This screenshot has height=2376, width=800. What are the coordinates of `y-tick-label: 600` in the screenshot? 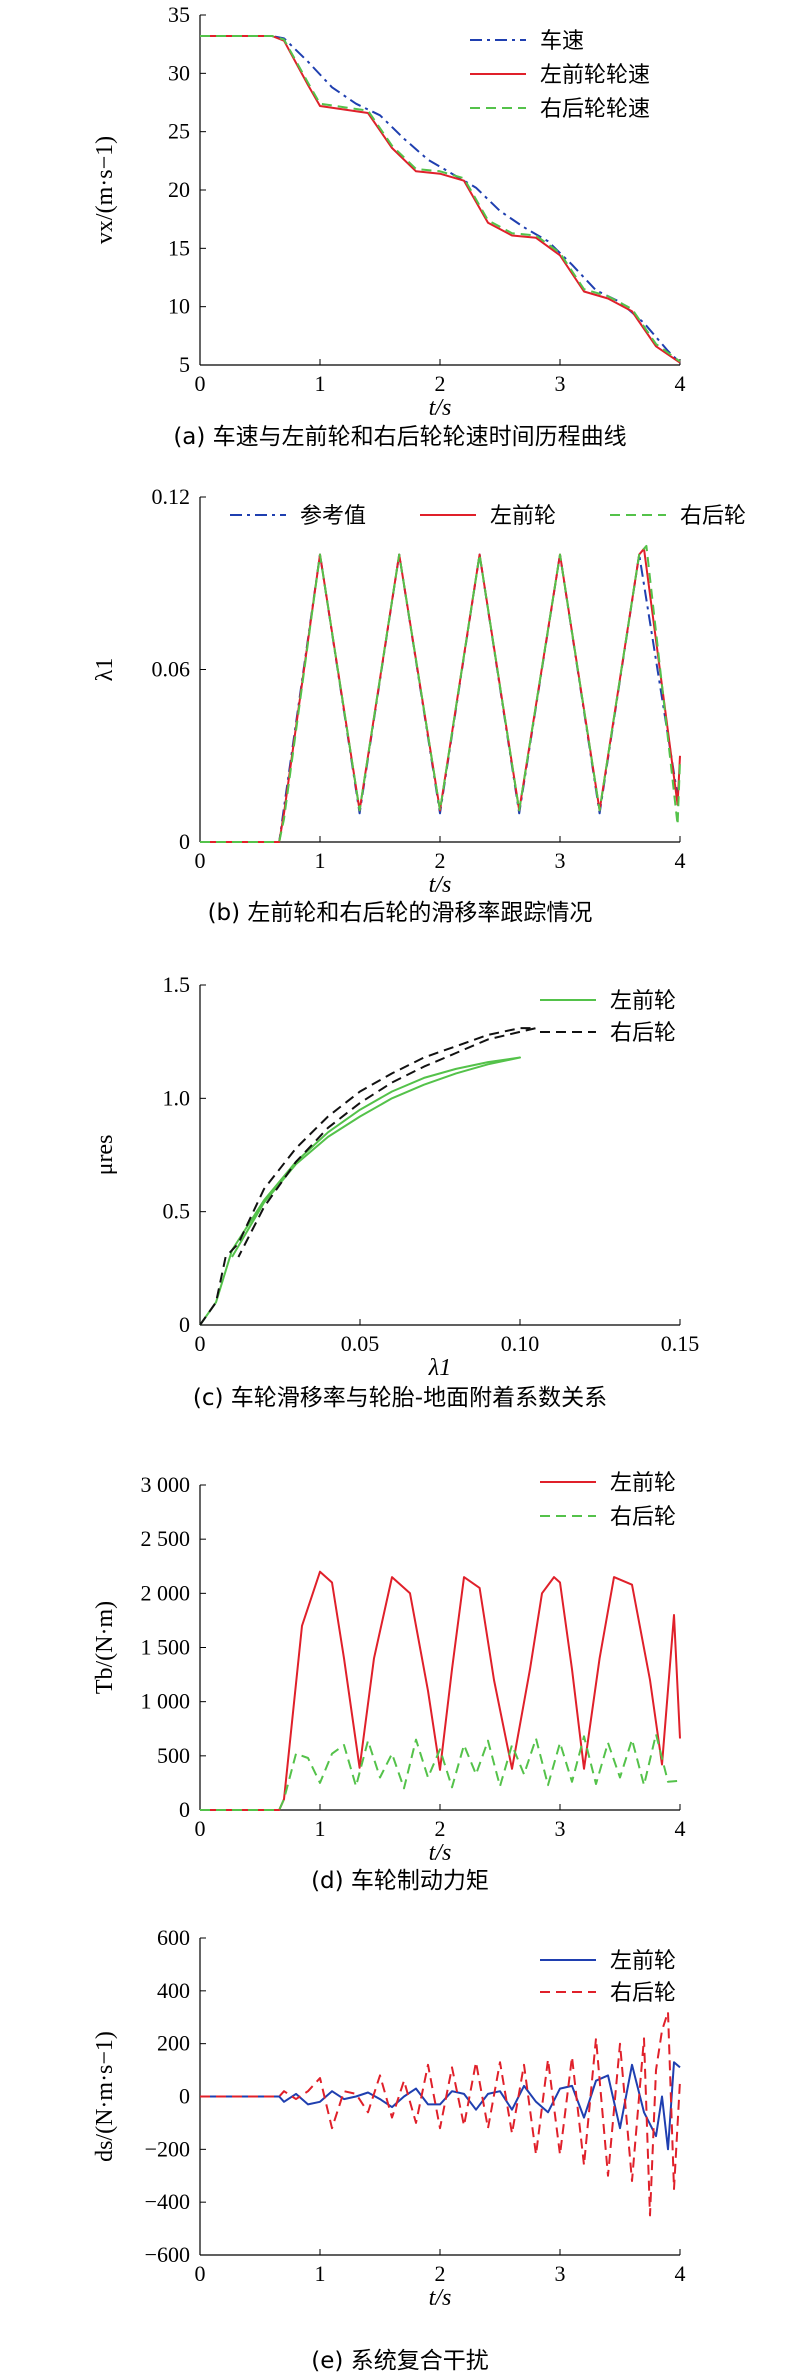 It's located at (173, 1937).